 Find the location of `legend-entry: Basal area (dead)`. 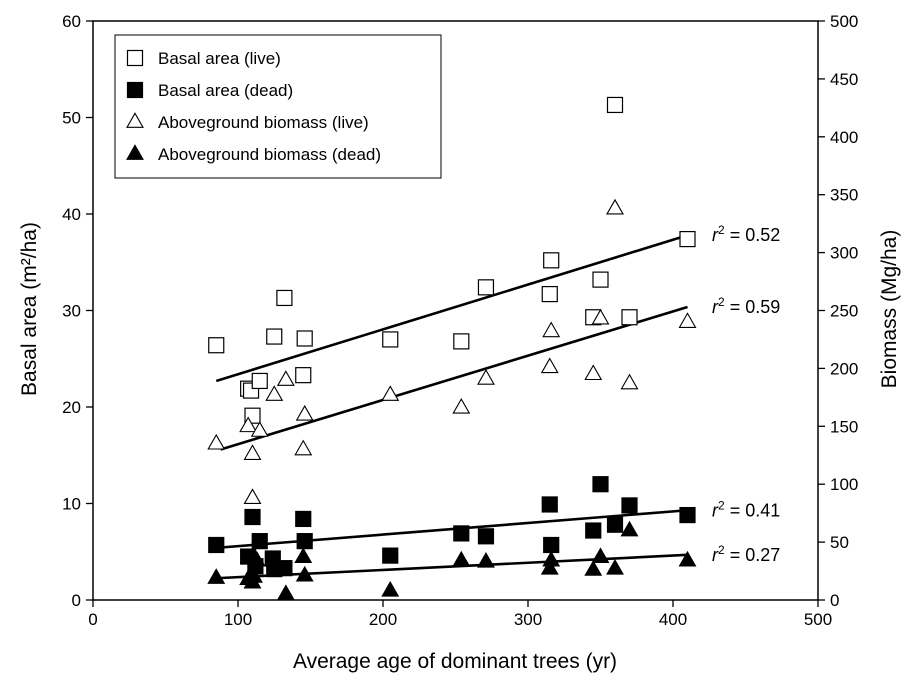

legend-entry: Basal area (dead) is located at coordinates (209, 90).